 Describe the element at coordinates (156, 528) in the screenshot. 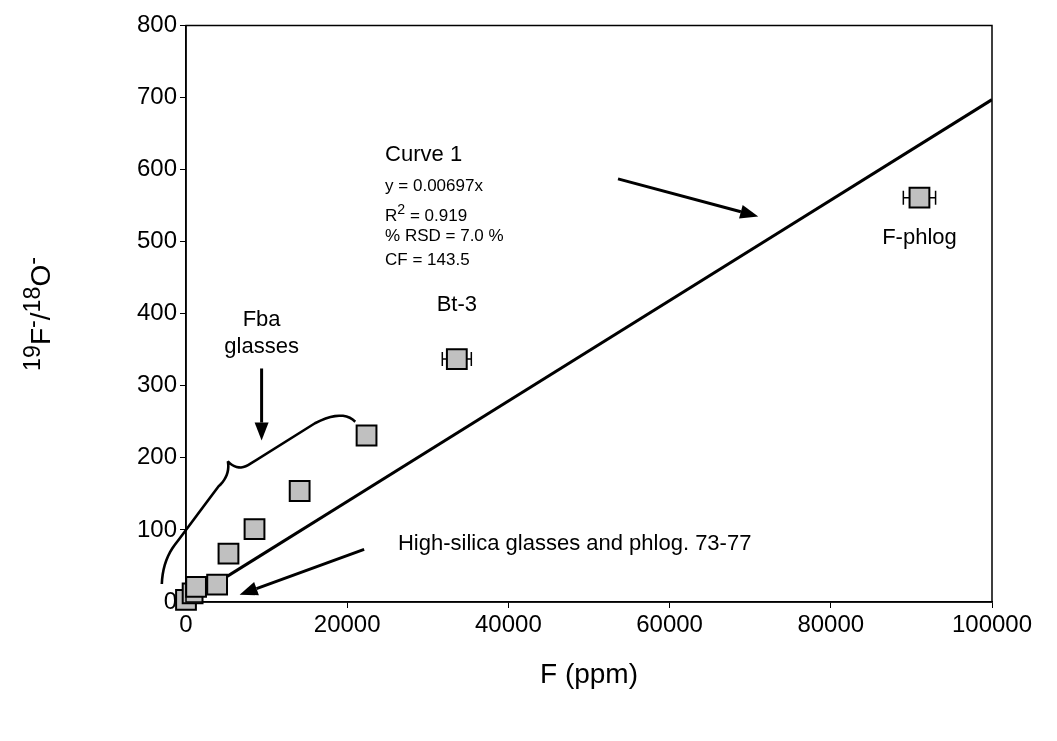

I see `y-tick-label: 100` at that location.